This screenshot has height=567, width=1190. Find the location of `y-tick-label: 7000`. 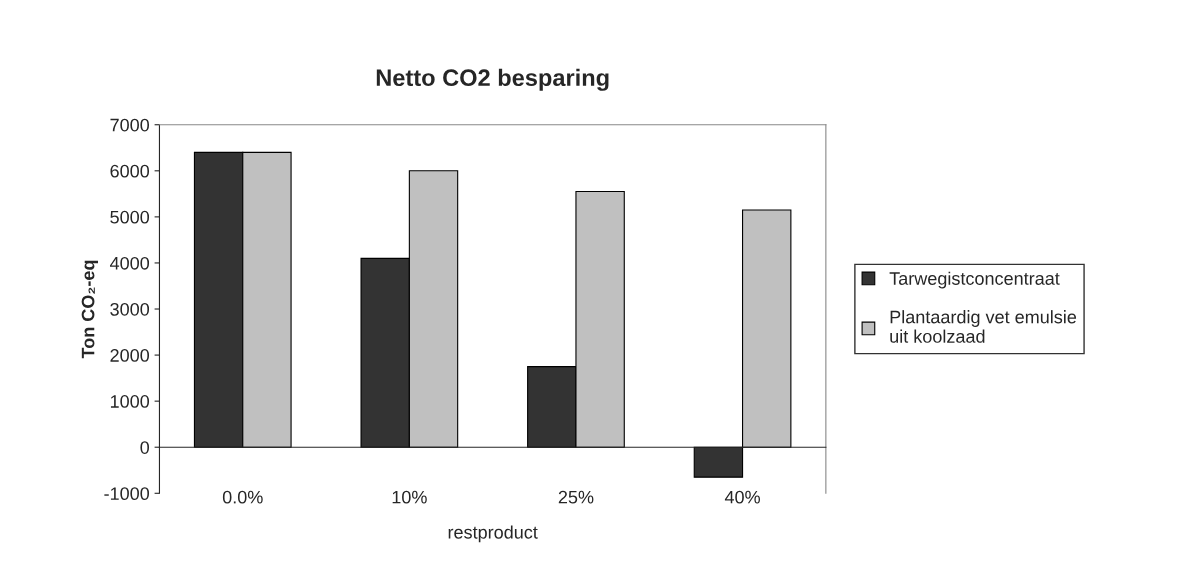

y-tick-label: 7000 is located at coordinates (130, 125).